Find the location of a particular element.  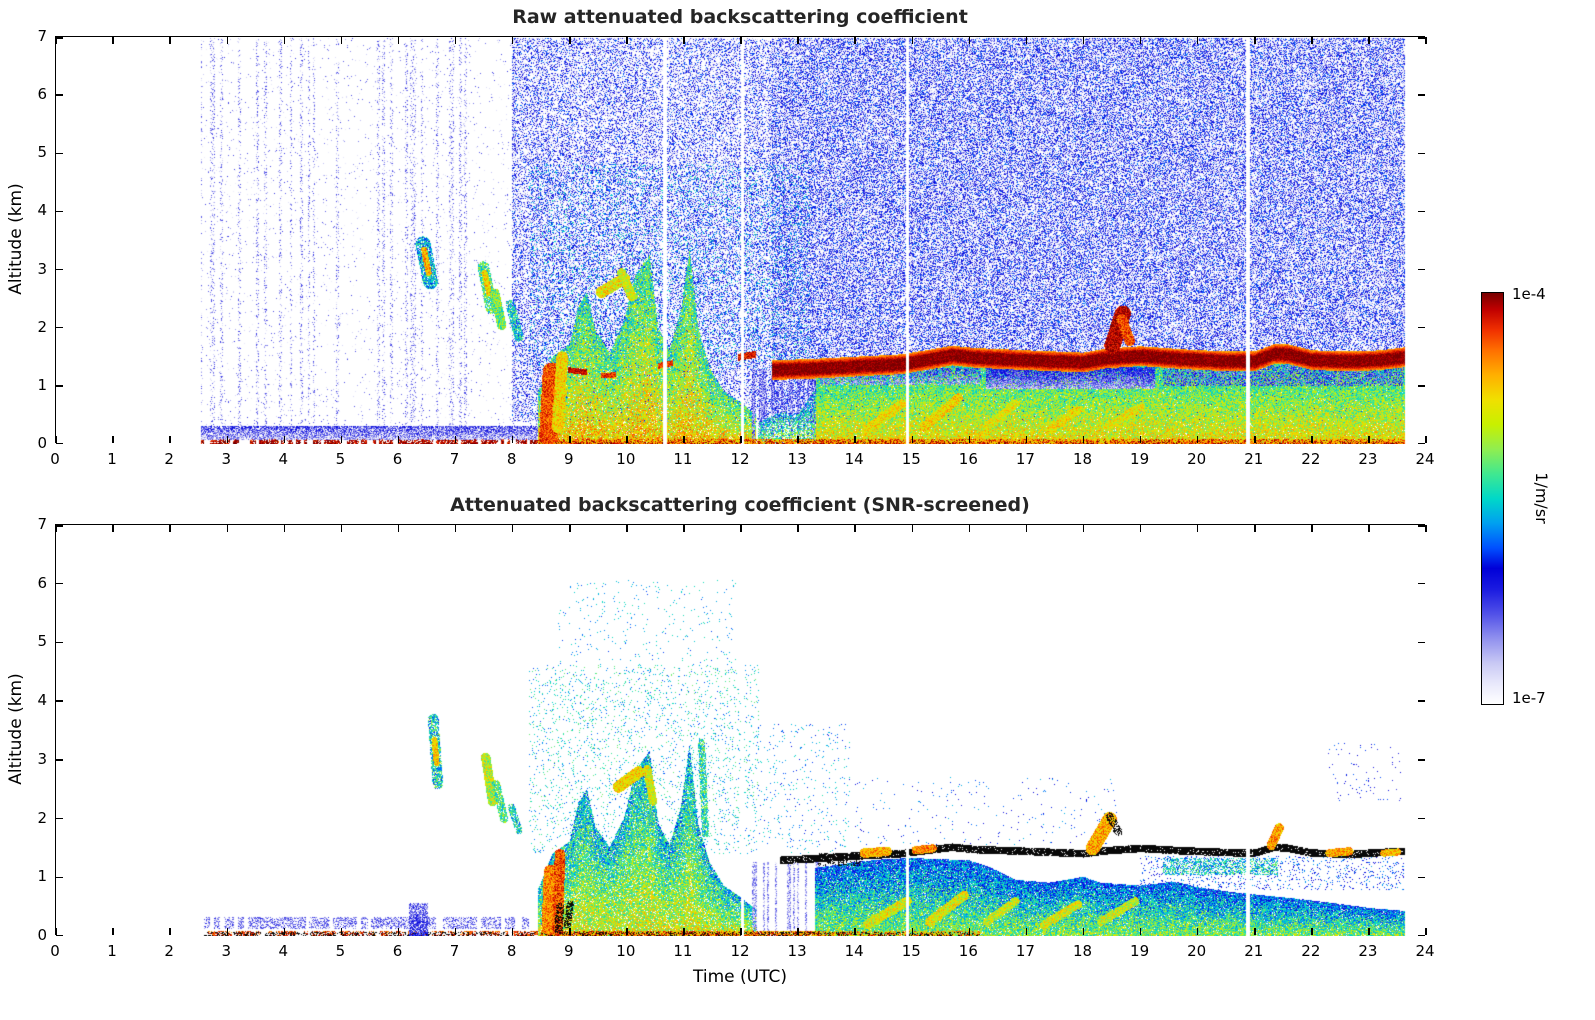

colorbar is located at coordinates (1492, 498).